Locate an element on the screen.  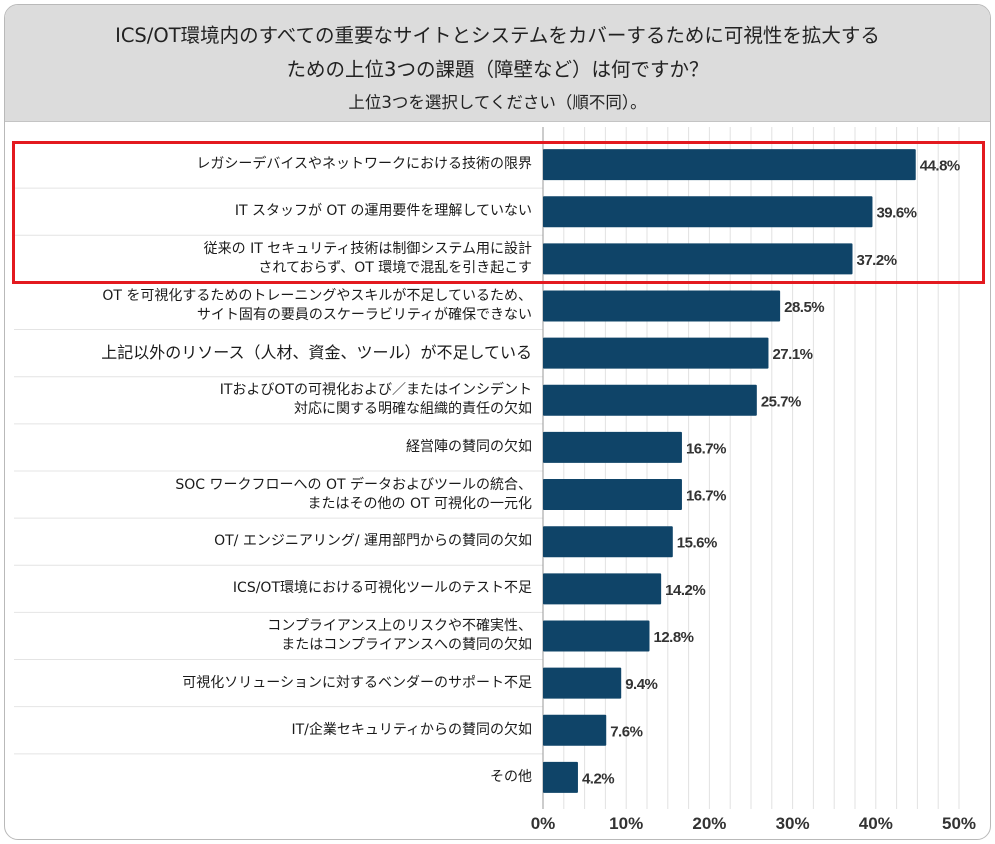
chart-title-line-2: ための上位3つの課題（障壁など）は何ですか？ is located at coordinates (497, 69).